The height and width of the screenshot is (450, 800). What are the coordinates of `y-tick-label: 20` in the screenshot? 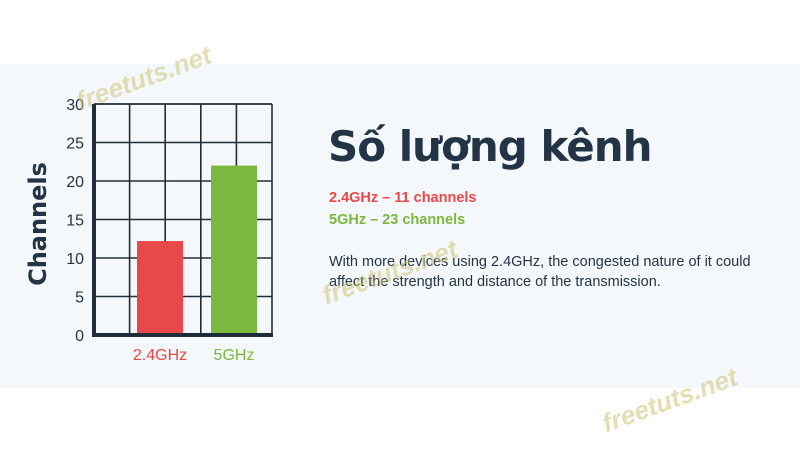 It's located at (75, 182).